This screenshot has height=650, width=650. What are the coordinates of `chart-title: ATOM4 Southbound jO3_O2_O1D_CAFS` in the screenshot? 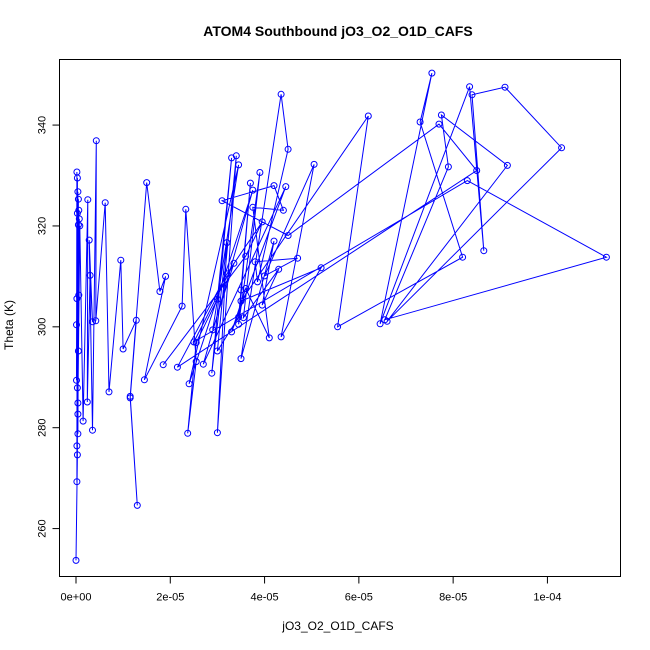 It's located at (337, 31).